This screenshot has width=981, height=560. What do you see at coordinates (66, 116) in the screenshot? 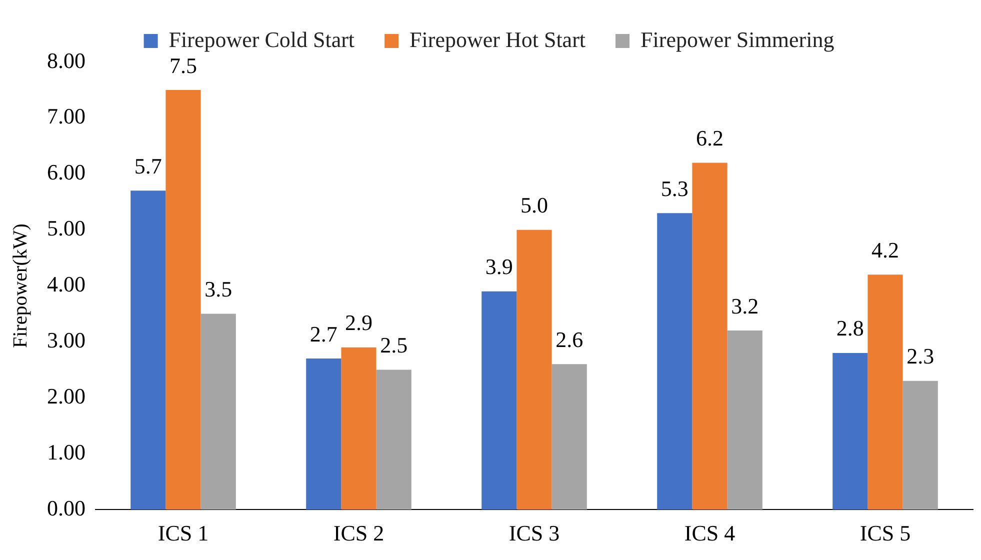
I see `y-tick-label: 7.00` at bounding box center [66, 116].